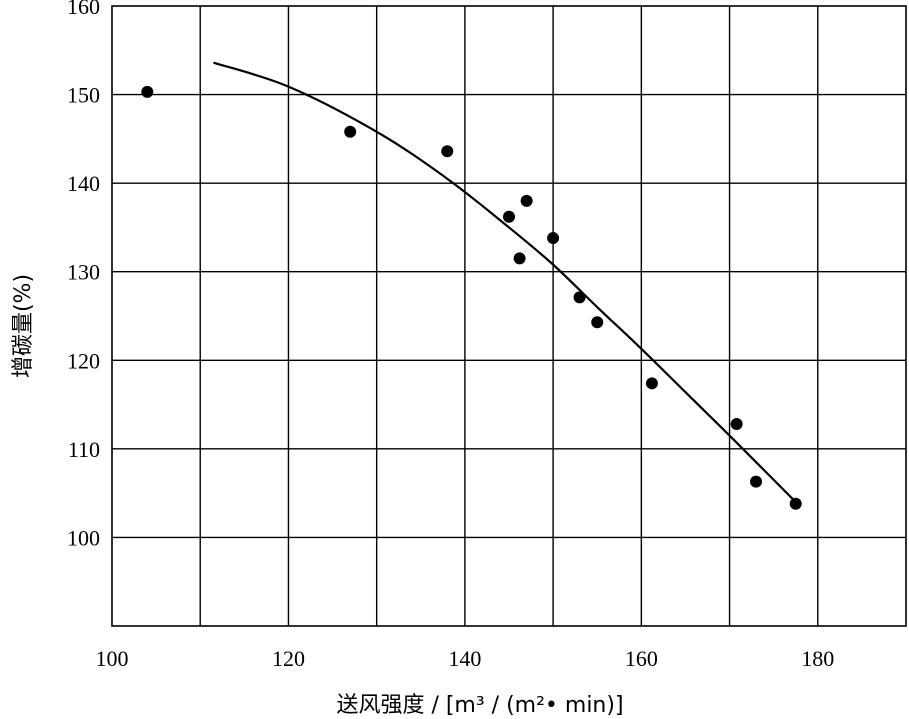 Image resolution: width=909 pixels, height=719 pixels. I want to click on y-tick-label: 110, so click(84, 449).